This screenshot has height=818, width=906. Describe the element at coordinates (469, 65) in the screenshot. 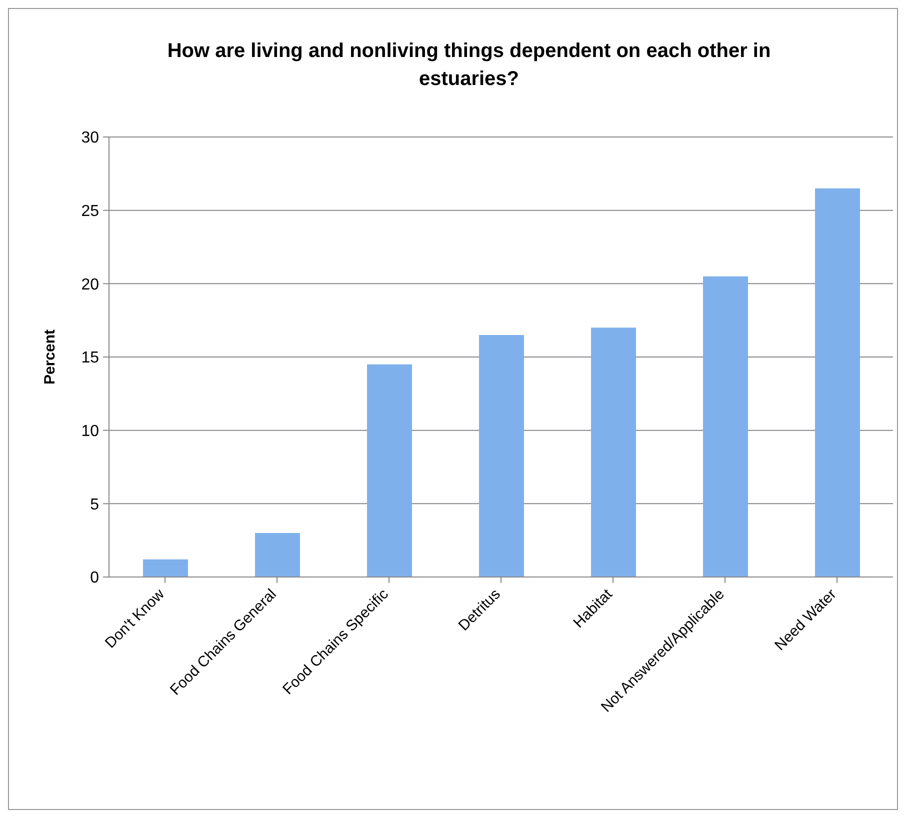

I see `chart-title: How are living and nonliving things dependent on each other in estuaries?` at that location.